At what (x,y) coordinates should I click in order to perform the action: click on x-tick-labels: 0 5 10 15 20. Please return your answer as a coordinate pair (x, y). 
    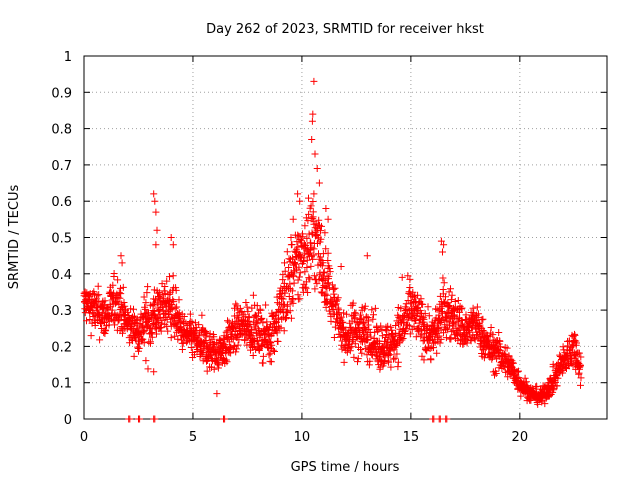
    Looking at the image, I should click on (304, 437).